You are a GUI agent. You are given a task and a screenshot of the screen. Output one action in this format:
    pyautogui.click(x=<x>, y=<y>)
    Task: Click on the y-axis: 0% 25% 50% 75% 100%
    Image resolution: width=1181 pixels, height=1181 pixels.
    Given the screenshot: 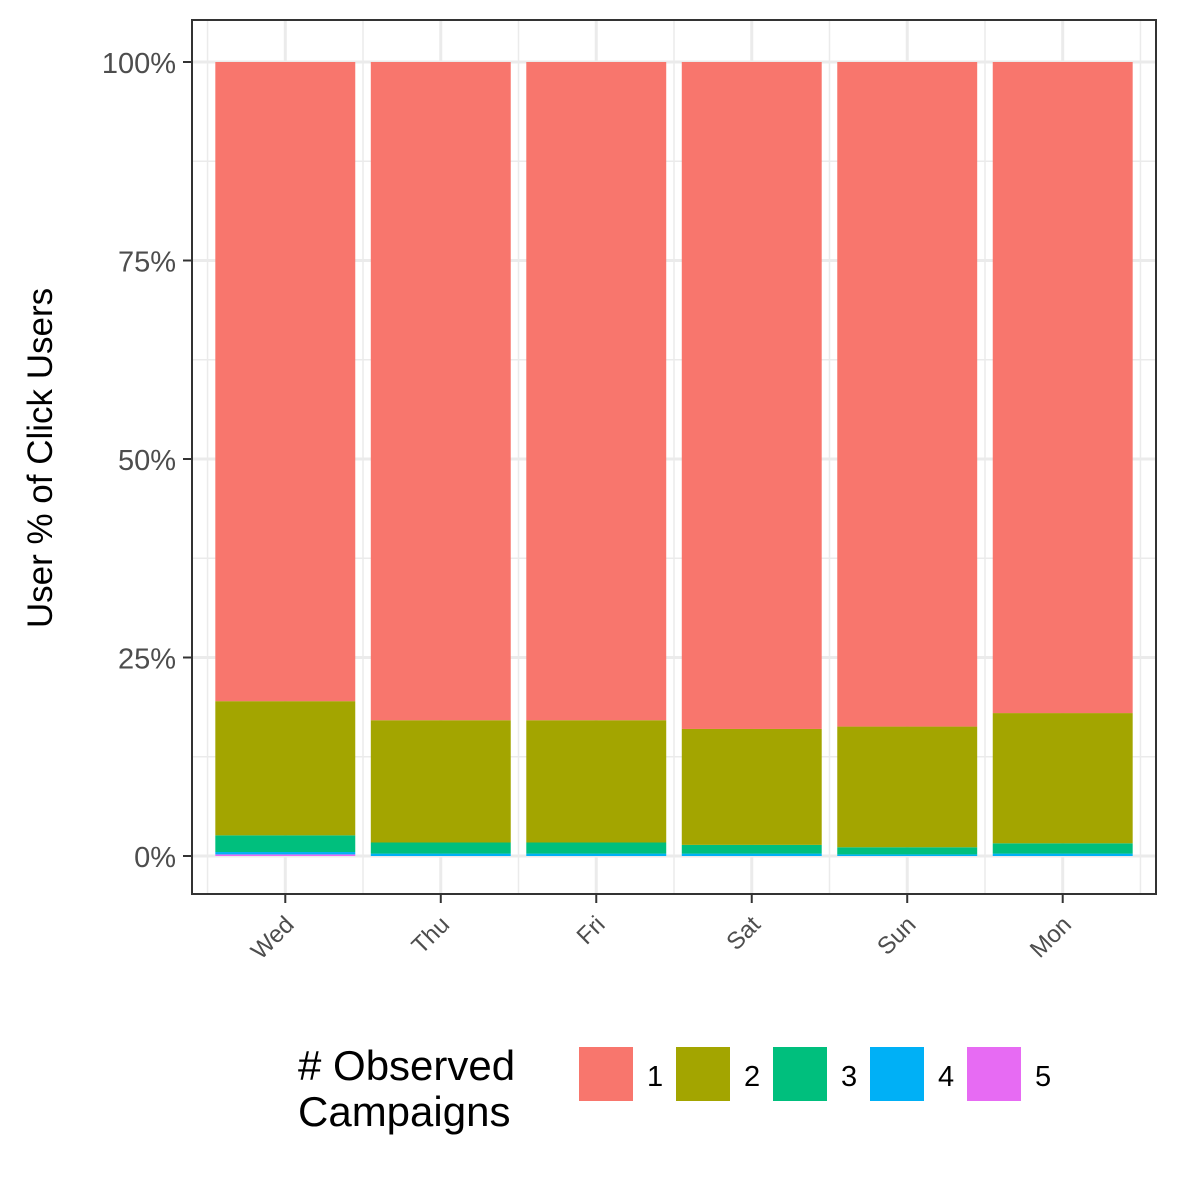 What is the action you would take?
    pyautogui.click(x=147, y=461)
    